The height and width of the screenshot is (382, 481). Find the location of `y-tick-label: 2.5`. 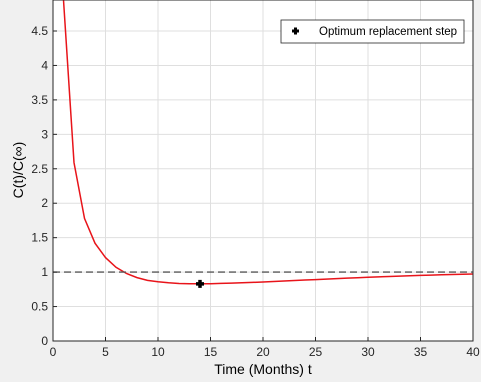

y-tick-label: 2.5 is located at coordinates (39, 169).